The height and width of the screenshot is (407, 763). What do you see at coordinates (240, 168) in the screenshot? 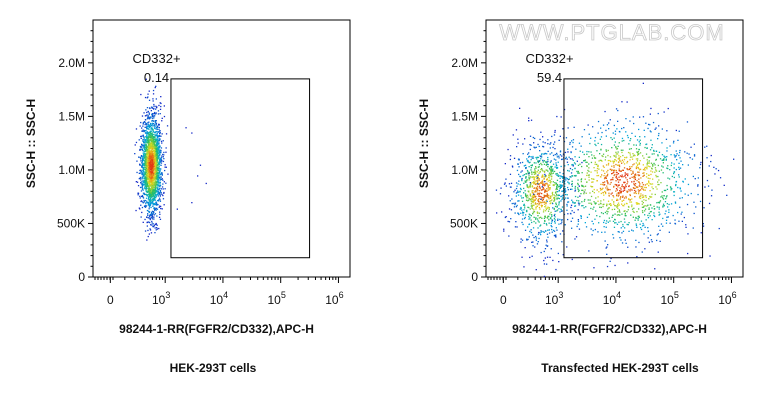
I see `cd332-gate` at bounding box center [240, 168].